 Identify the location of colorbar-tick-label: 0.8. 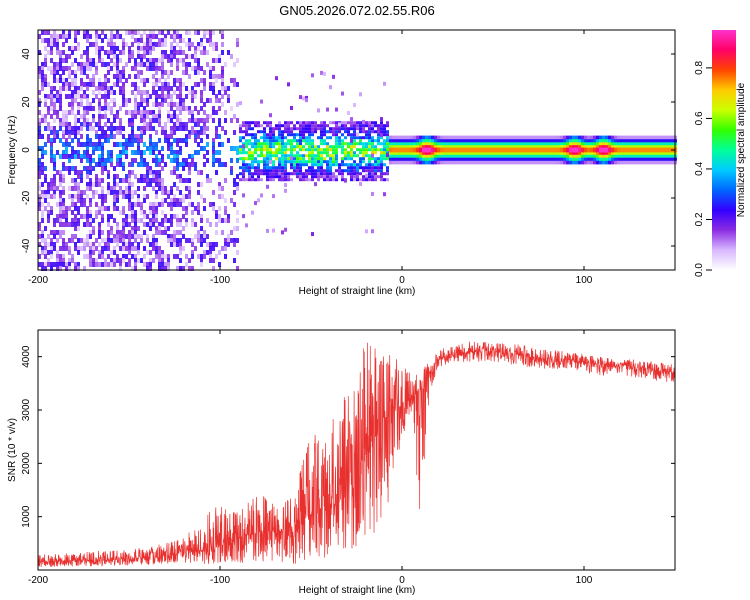
(699, 68).